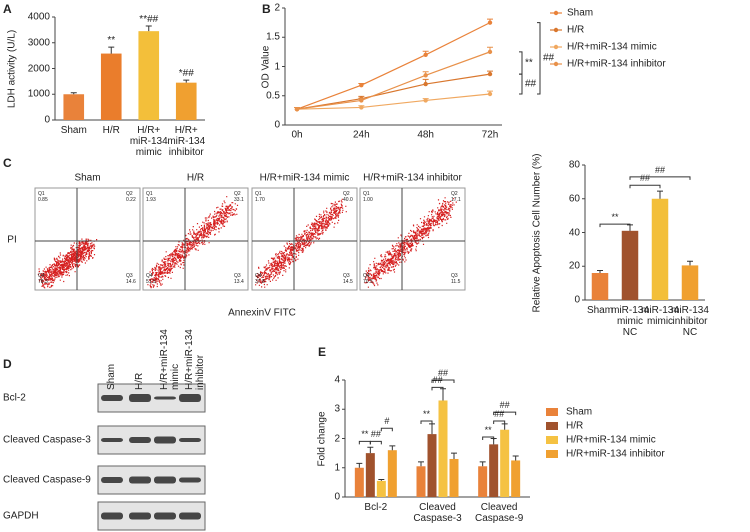  I want to click on x-tick-label: H/R, so click(111, 130).